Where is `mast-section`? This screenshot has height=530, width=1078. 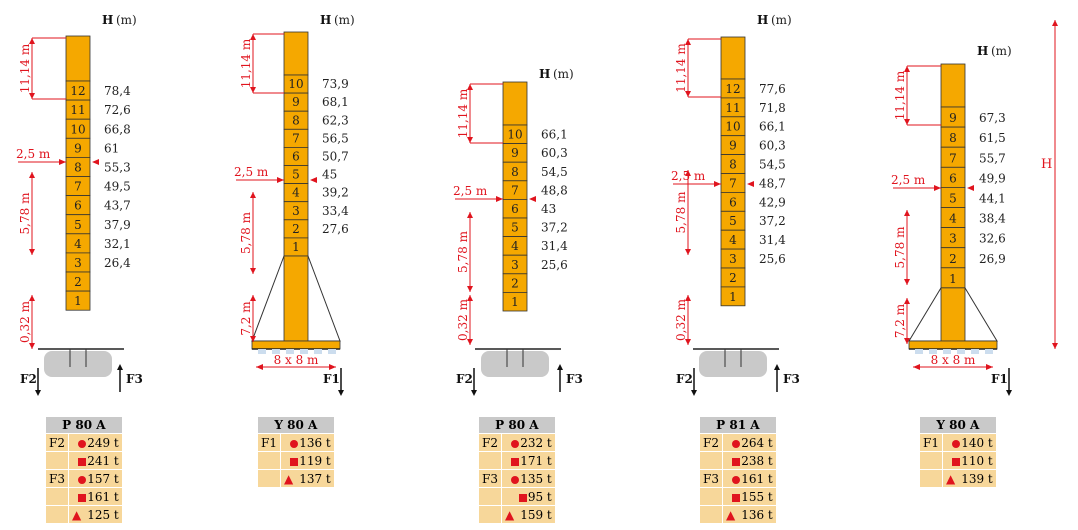
mast-section is located at coordinates (515, 301).